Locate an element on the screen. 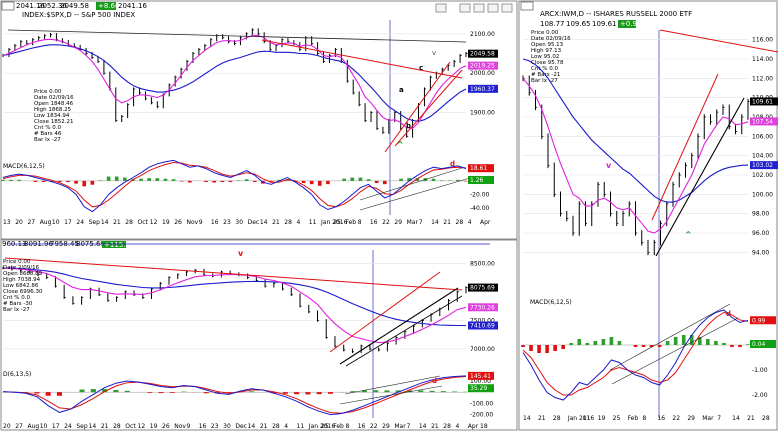  nya-x-tick-label: Apr is located at coordinates (473, 426).